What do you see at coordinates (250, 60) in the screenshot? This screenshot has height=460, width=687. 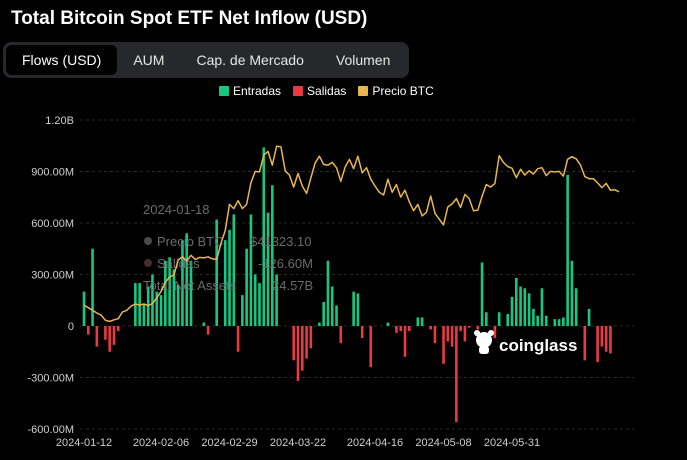 I see `tab-market-cap: Cap. de Mercado` at bounding box center [250, 60].